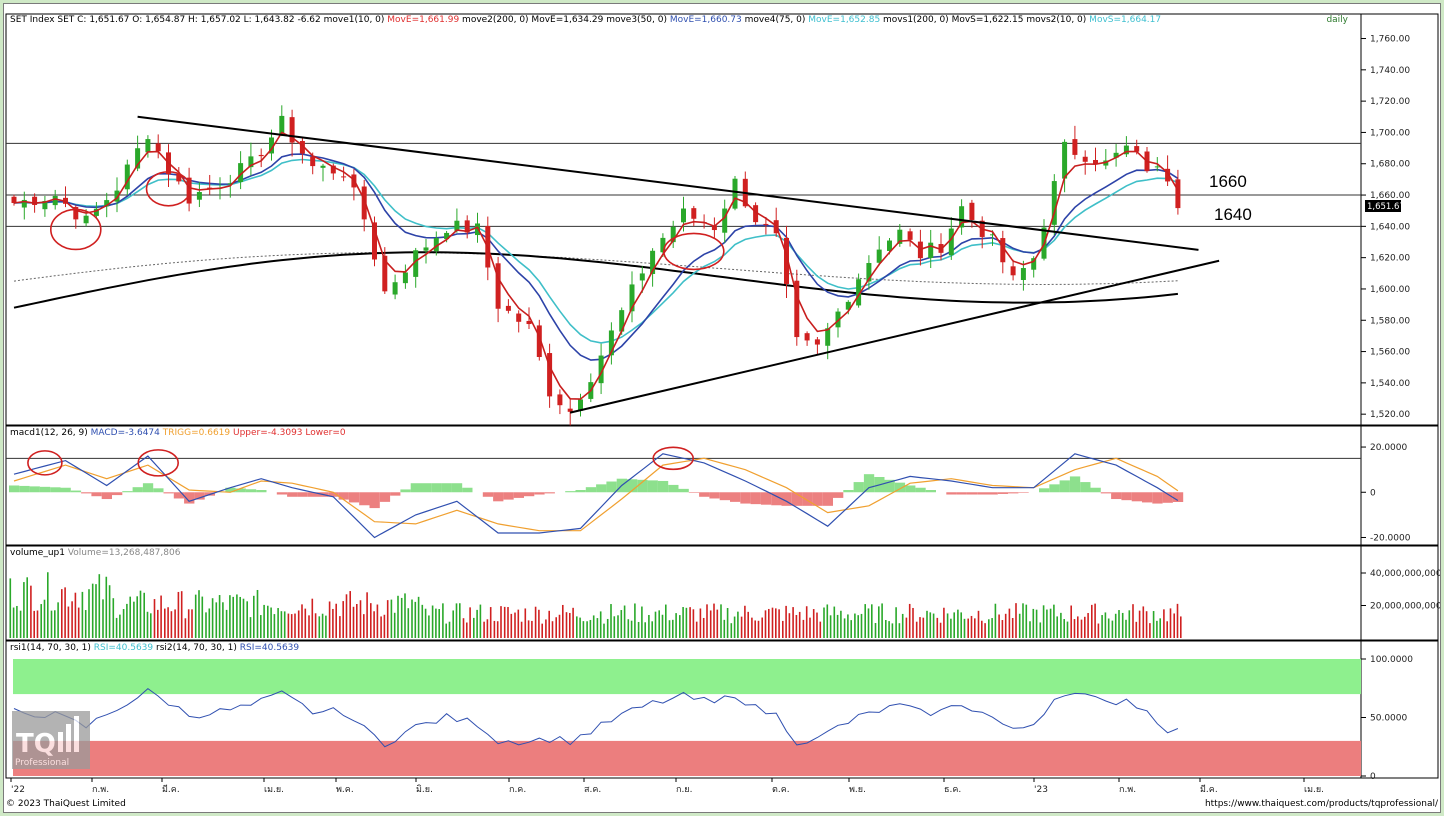 The image size is (1444, 816). I want to click on rsi-line, so click(596, 717).